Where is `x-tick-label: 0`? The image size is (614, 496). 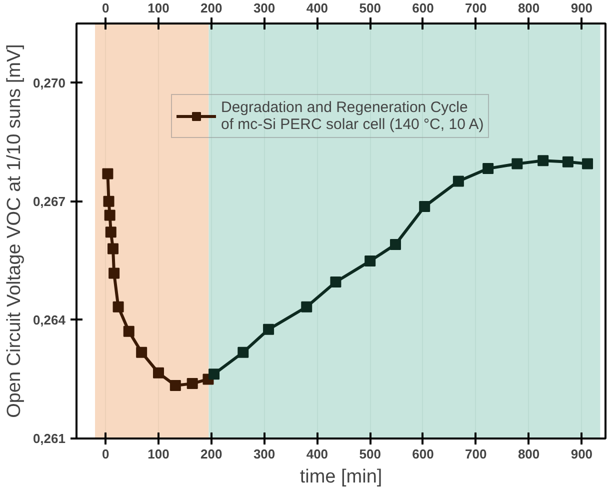
x-tick-label: 0 is located at coordinates (106, 8).